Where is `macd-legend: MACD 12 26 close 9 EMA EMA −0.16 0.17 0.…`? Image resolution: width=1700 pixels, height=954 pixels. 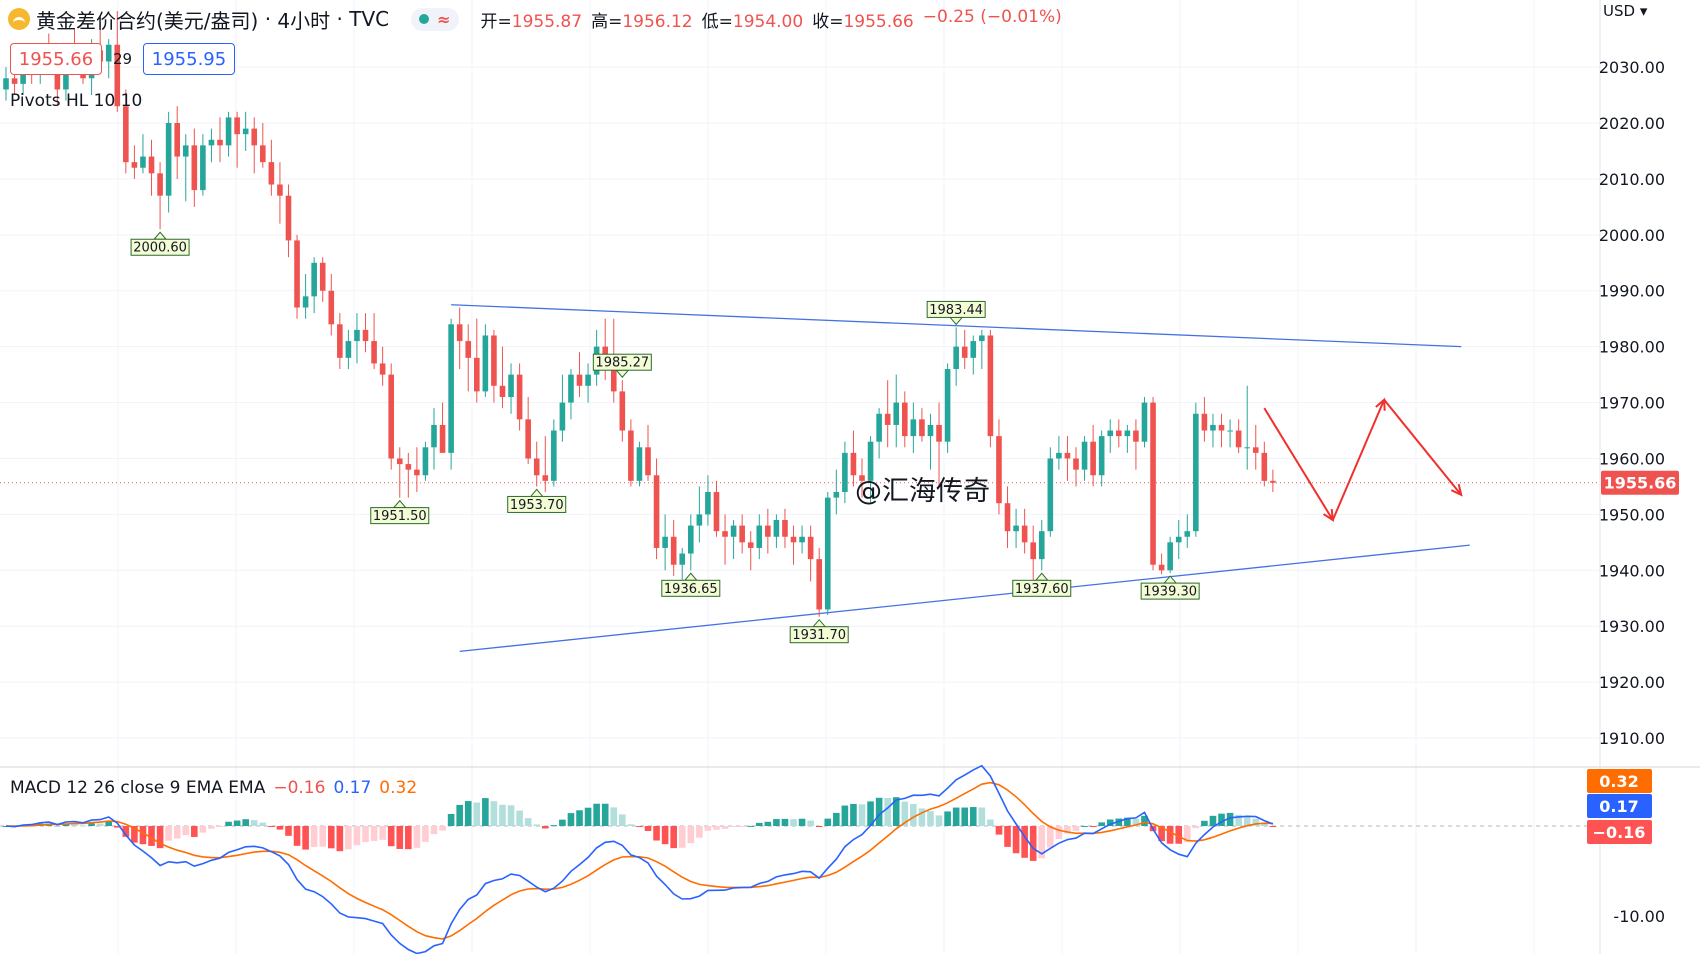
macd-legend: MACD 12 26 close 9 EMA EMA −0.16 0.17 0.… is located at coordinates (213, 788).